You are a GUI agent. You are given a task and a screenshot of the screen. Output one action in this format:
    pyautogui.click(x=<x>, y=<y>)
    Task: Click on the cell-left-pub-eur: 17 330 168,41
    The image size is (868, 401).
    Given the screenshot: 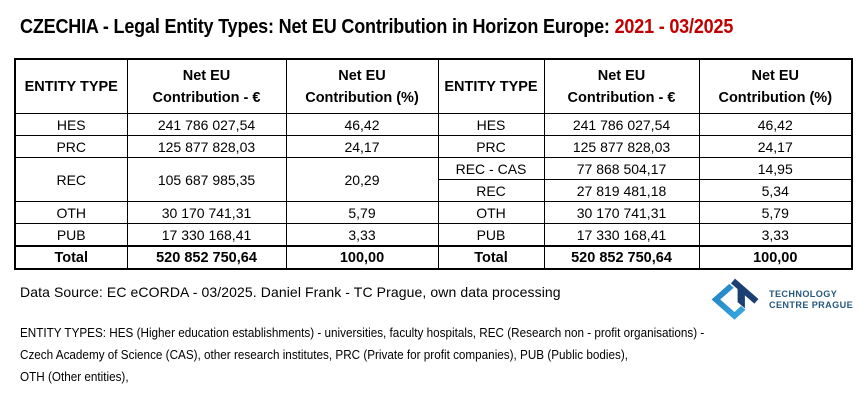 What is the action you would take?
    pyautogui.click(x=206, y=235)
    